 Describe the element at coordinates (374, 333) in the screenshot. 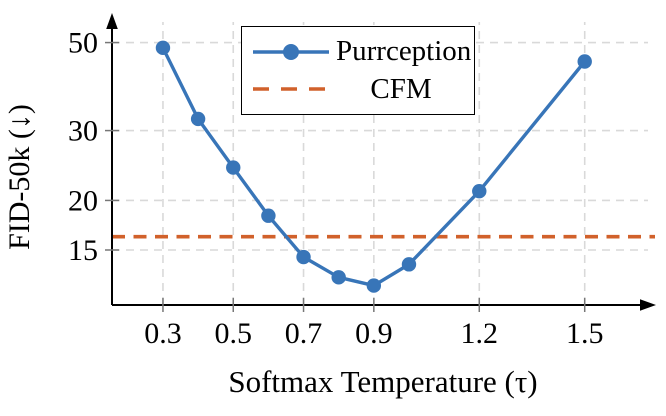

I see `x-tick-label: 0.9` at that location.